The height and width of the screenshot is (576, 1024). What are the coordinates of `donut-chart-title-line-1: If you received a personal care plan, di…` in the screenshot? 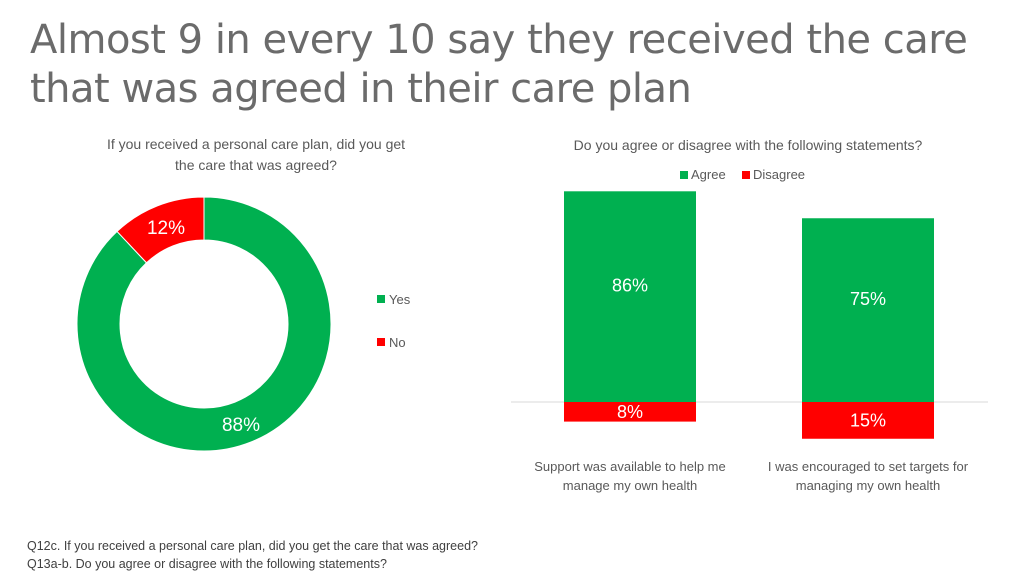 It's located at (256, 144).